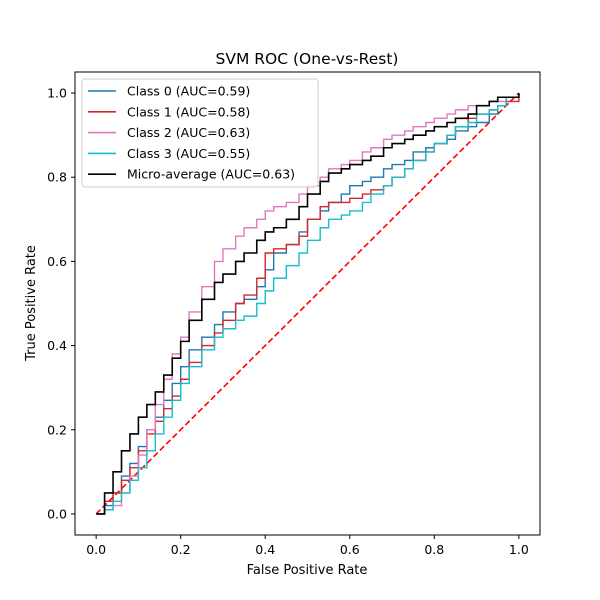  Describe the element at coordinates (307, 59) in the screenshot. I see `chart-title: SVM ROC (One-vs-Rest)` at that location.